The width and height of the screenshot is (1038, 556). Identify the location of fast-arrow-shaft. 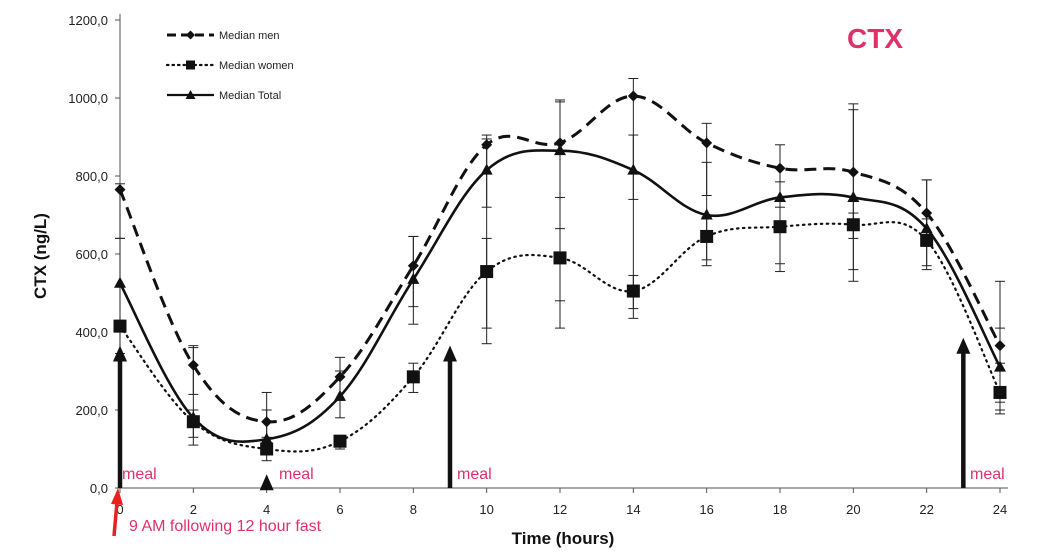
(115, 519).